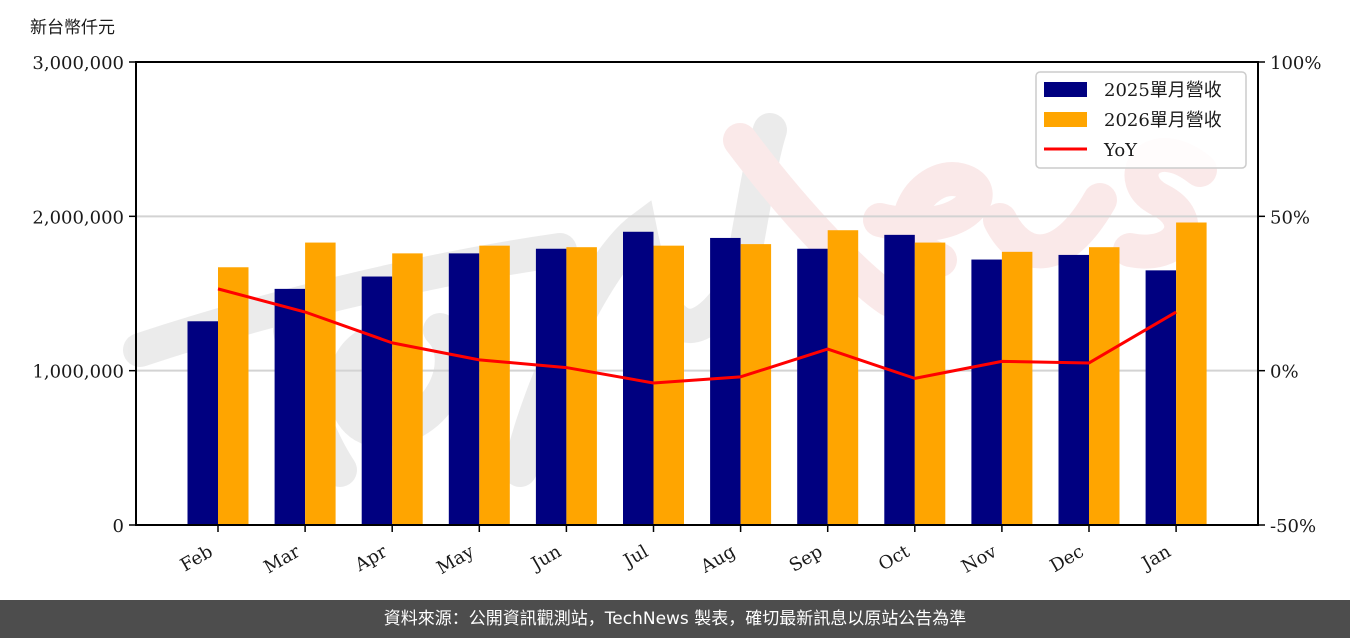 Image resolution: width=1350 pixels, height=638 pixels. I want to click on legend-box, so click(1141, 120).